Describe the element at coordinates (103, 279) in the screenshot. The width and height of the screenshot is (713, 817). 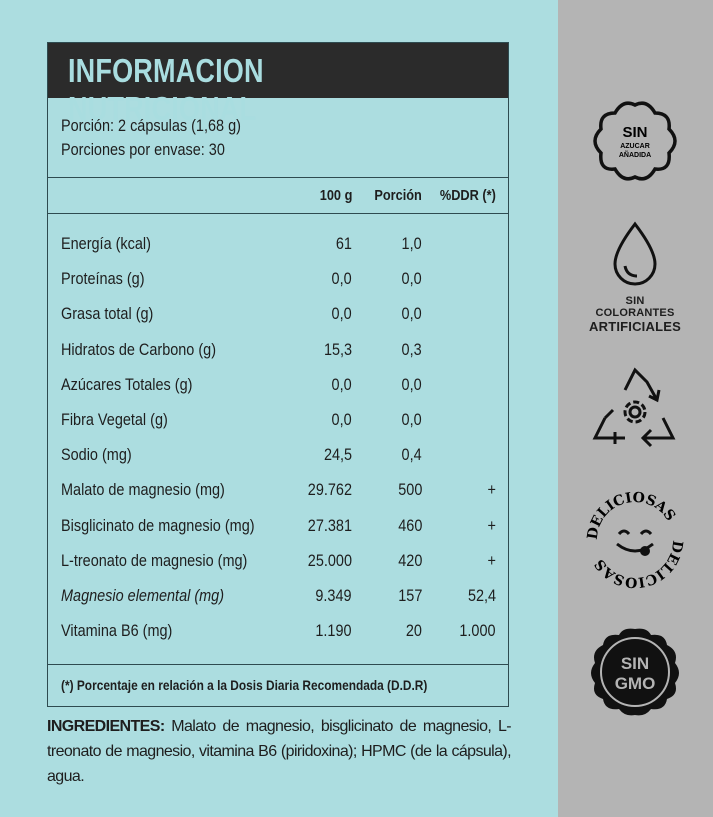
I see `row-name: Proteínas (g)` at that location.